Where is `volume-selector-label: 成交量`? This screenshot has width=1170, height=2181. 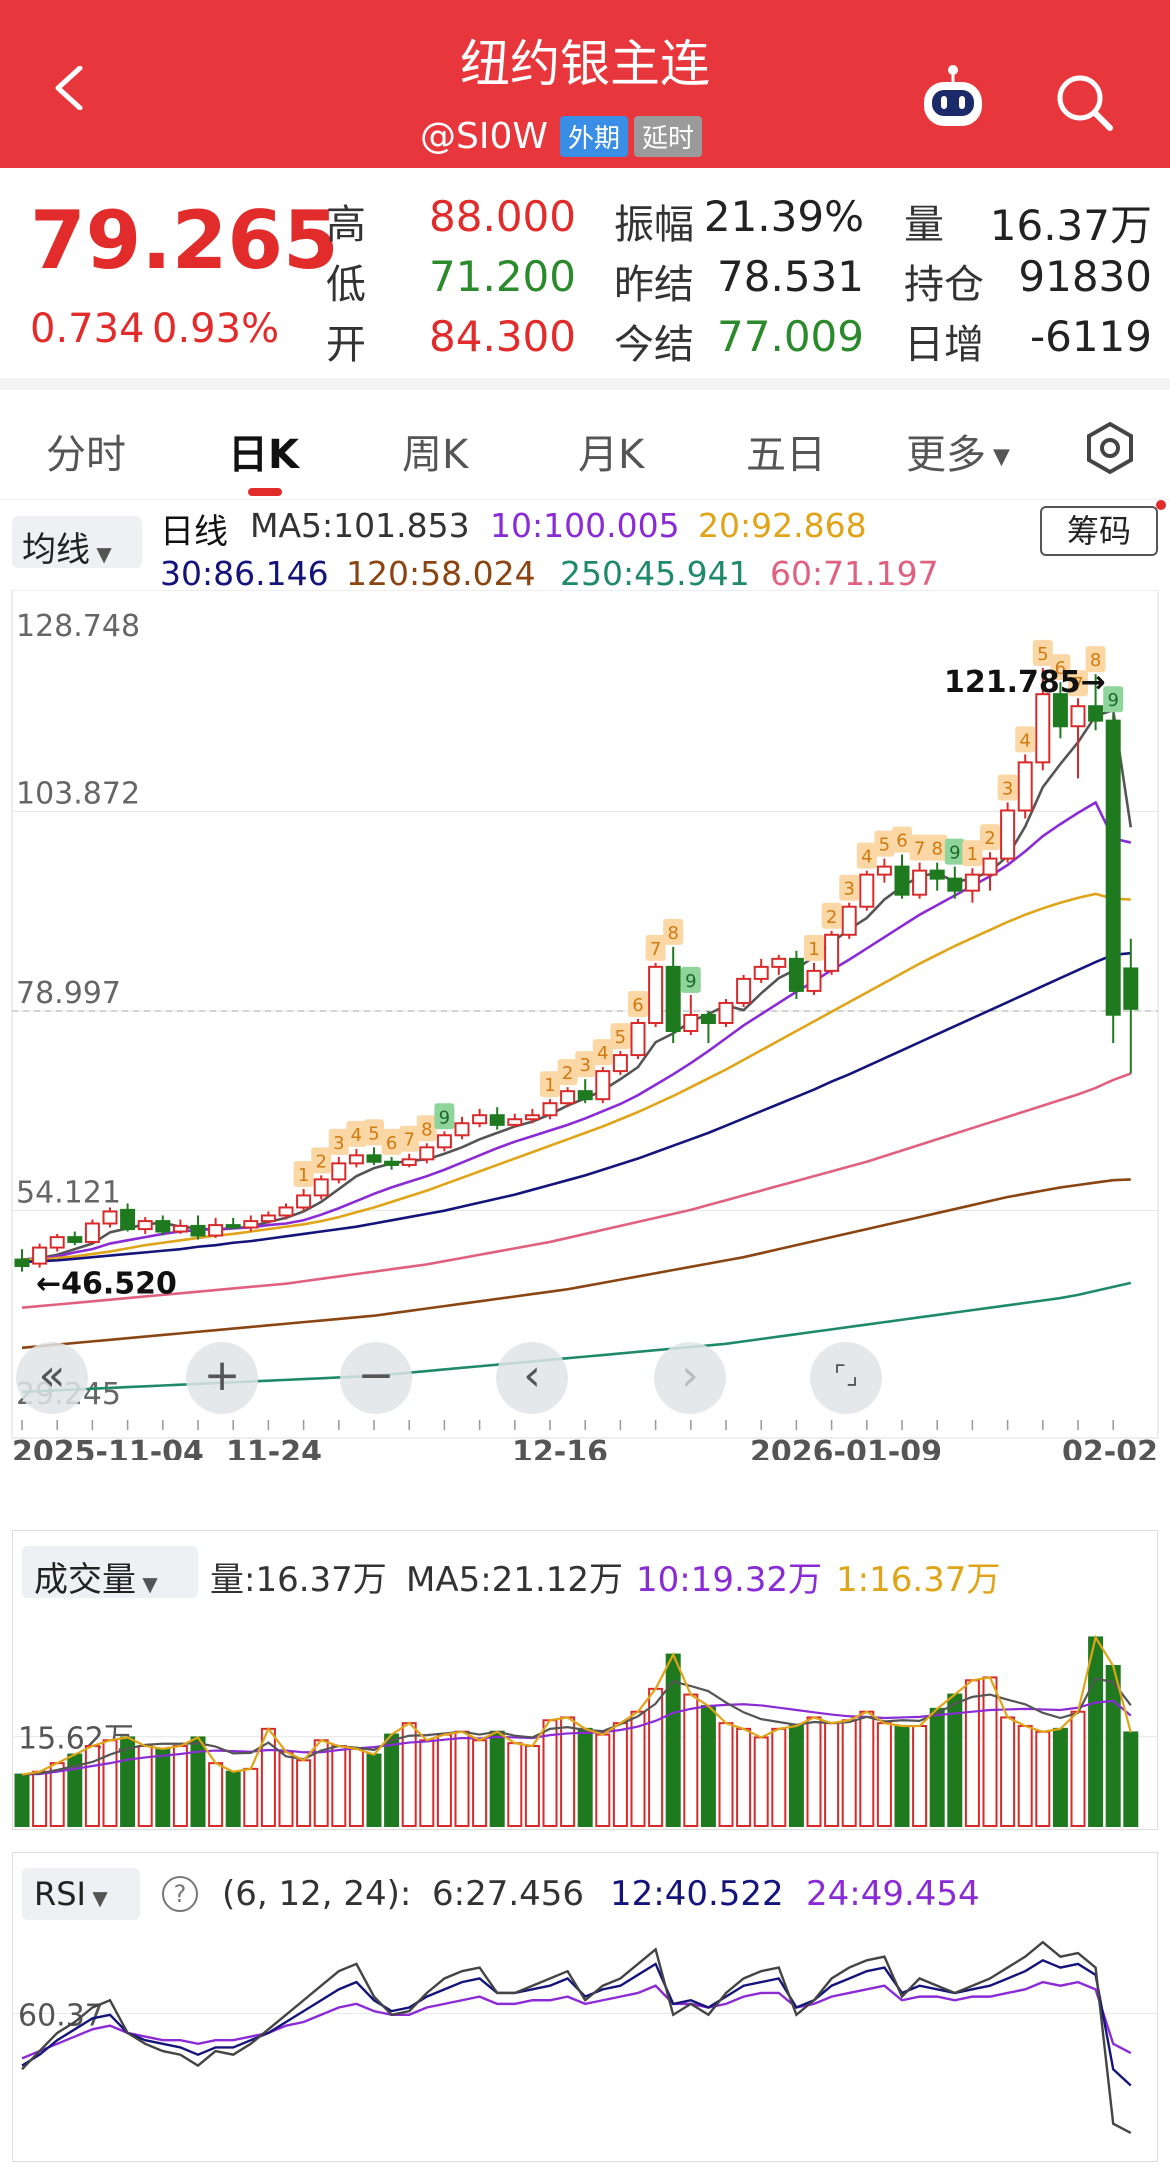 volume-selector-label: 成交量 is located at coordinates (85, 1580).